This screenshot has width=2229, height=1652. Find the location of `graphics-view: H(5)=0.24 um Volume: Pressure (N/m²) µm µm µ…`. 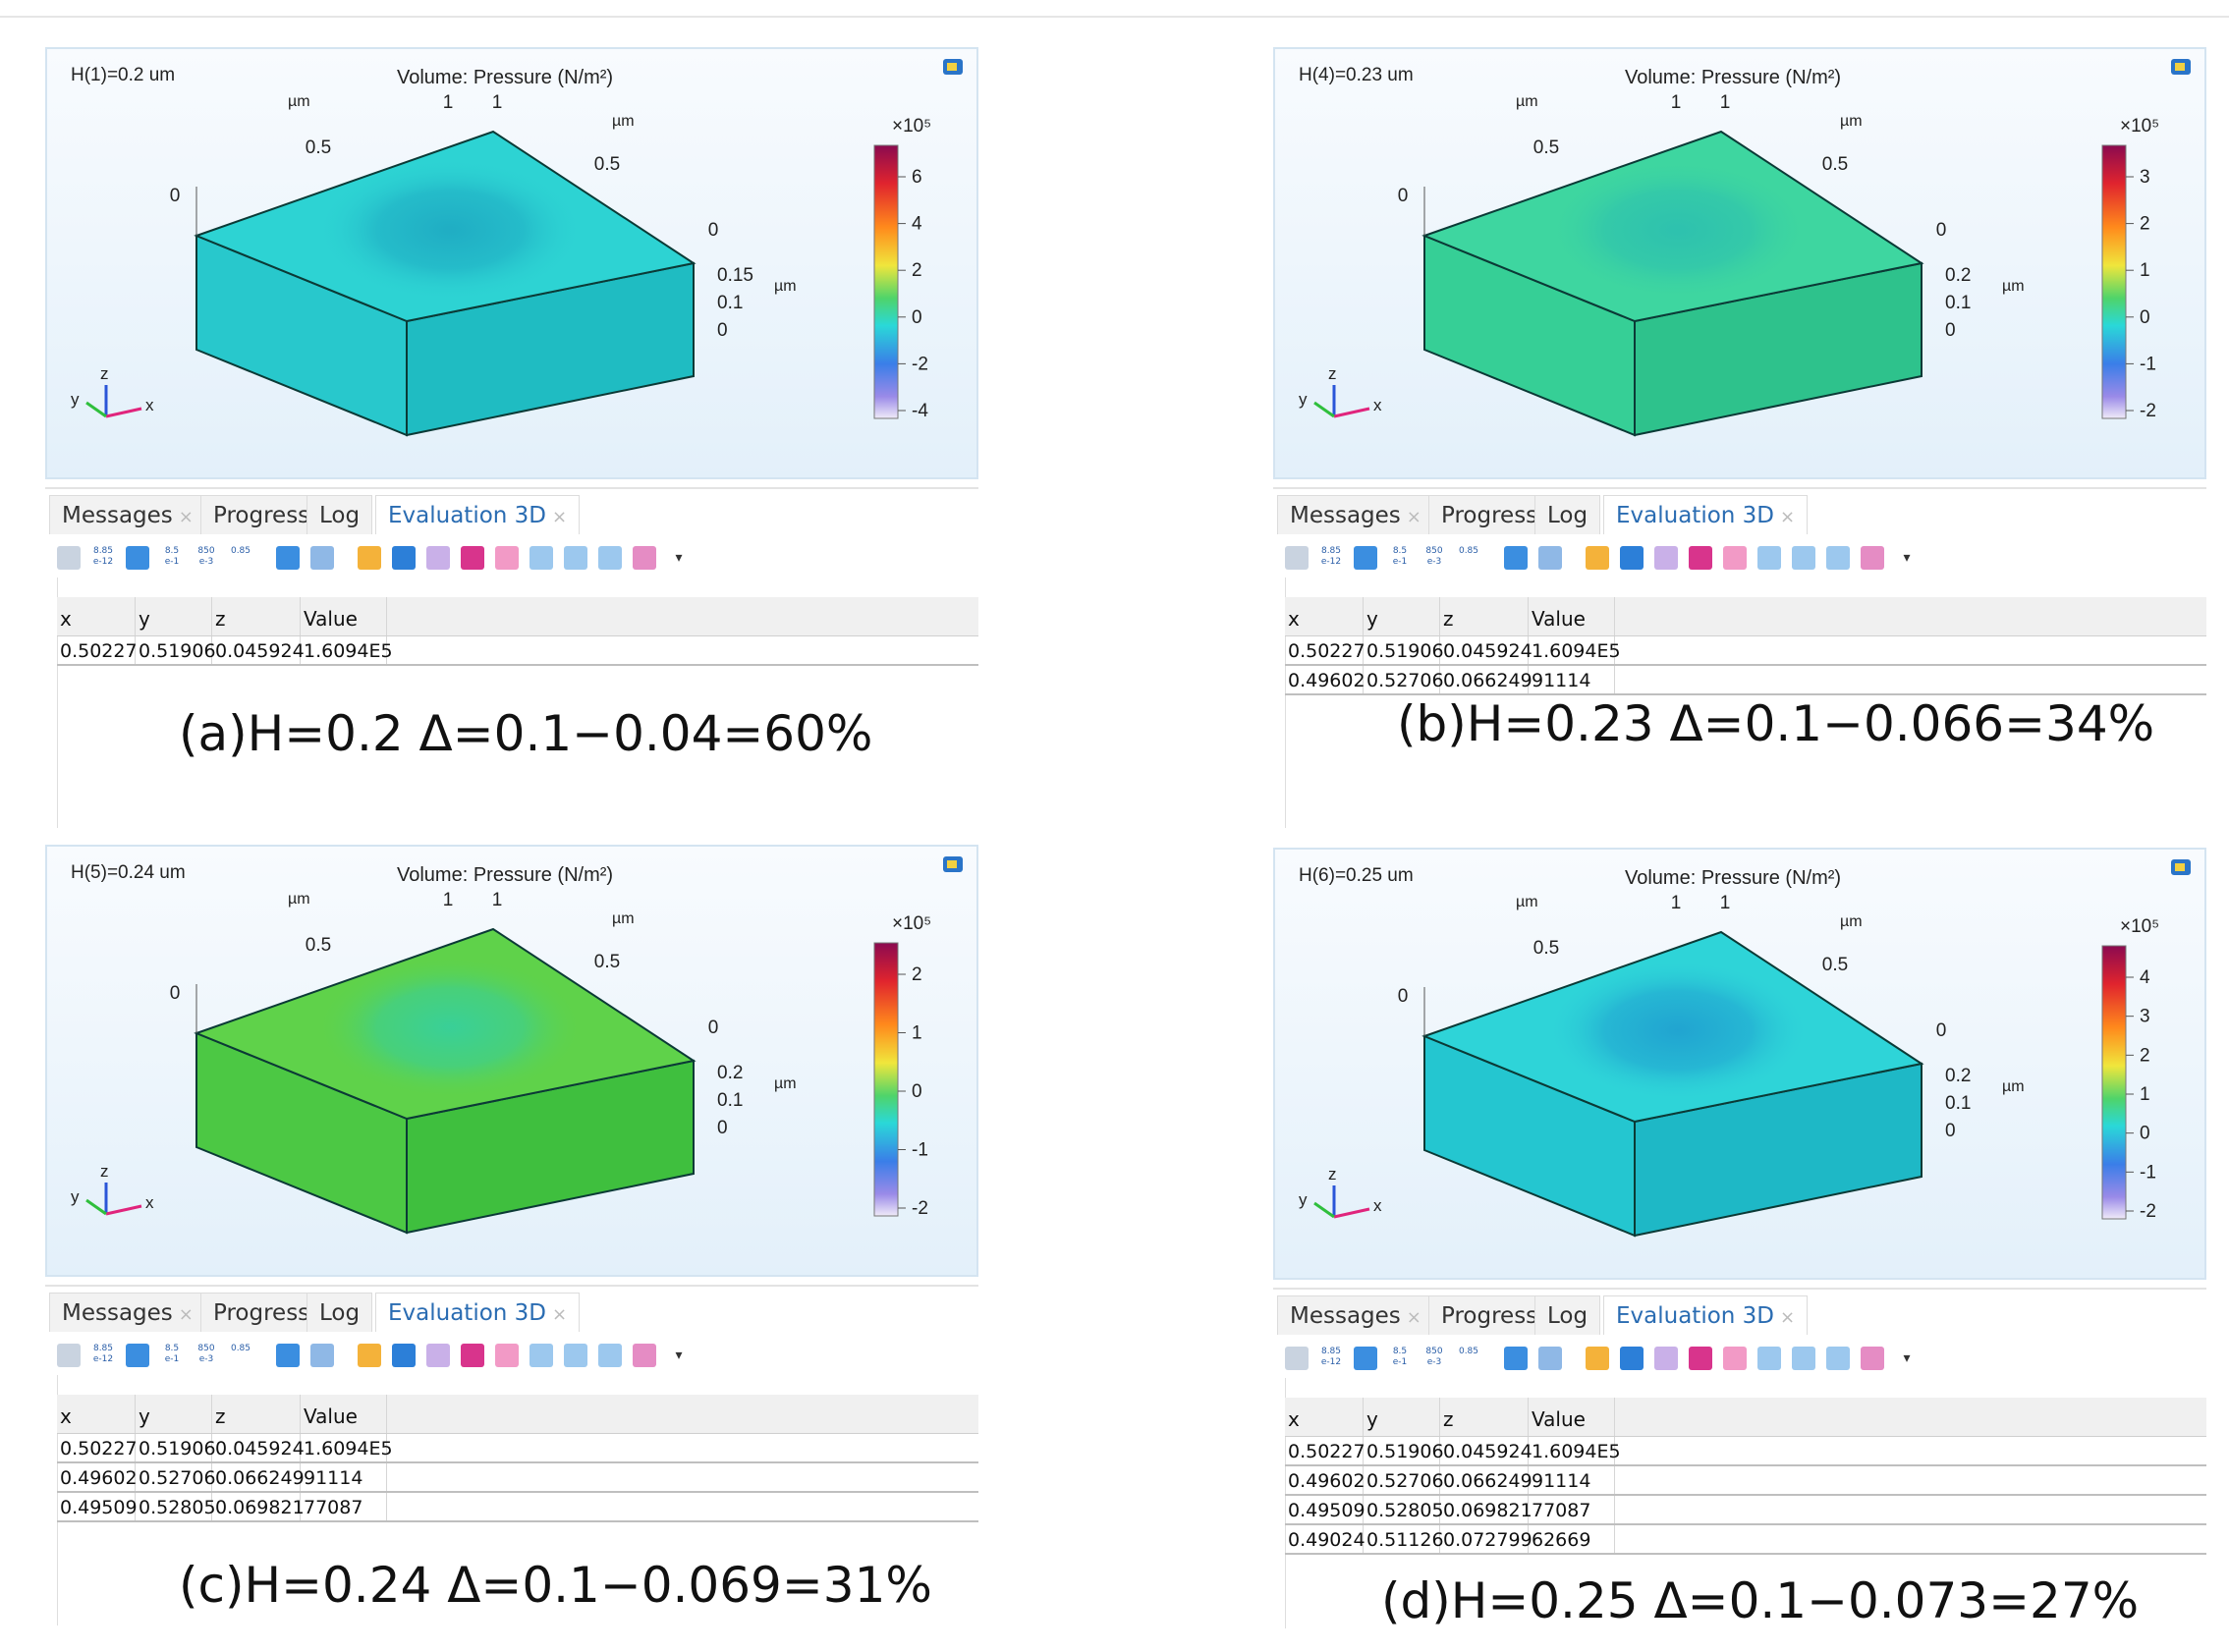

graphics-view: H(5)=0.24 um Volume: Pressure (N/m²) µm µm µ… is located at coordinates (512, 1061).